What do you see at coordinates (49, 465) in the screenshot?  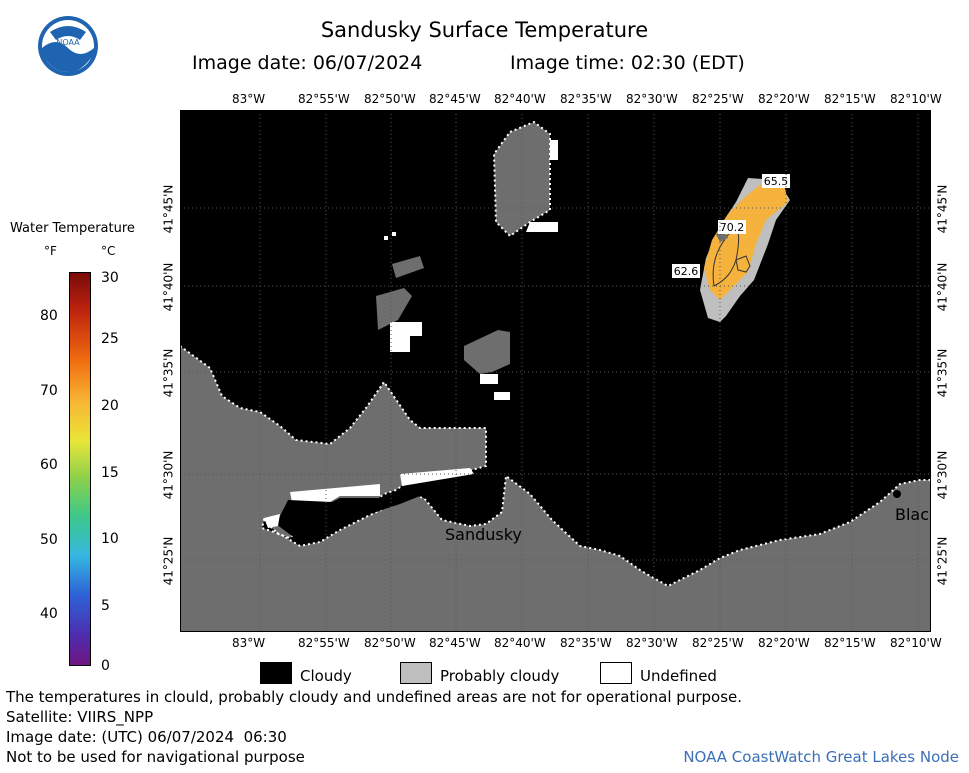 I see `colorbar-f-label: 60` at bounding box center [49, 465].